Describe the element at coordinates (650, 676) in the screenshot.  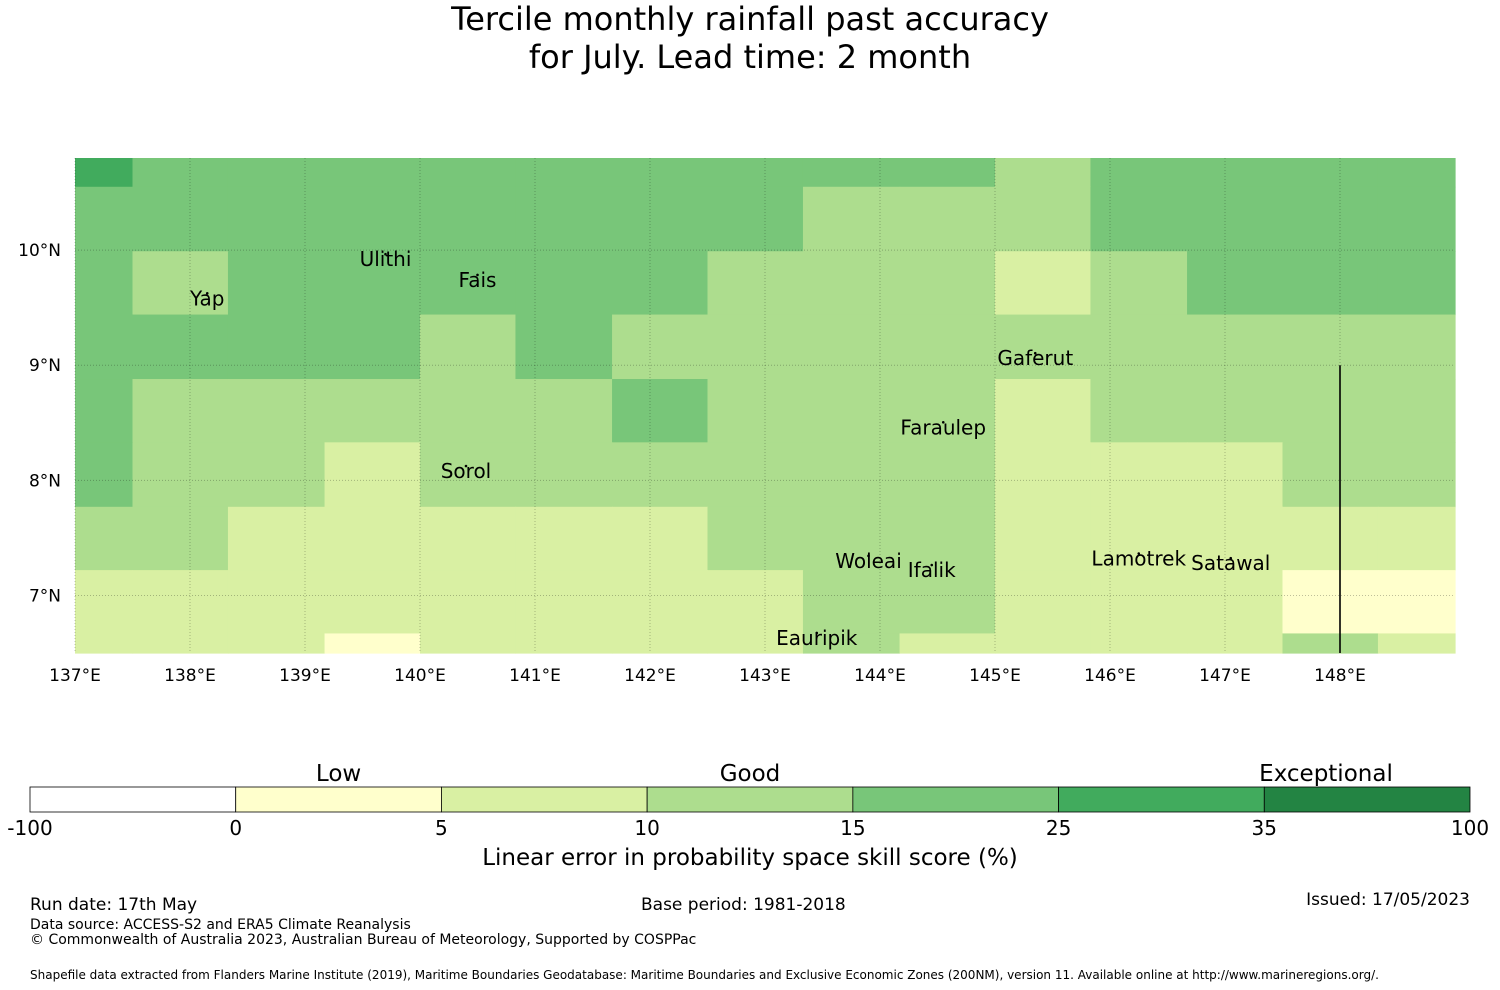
I see `longitude-tick-label: 142°E` at that location.